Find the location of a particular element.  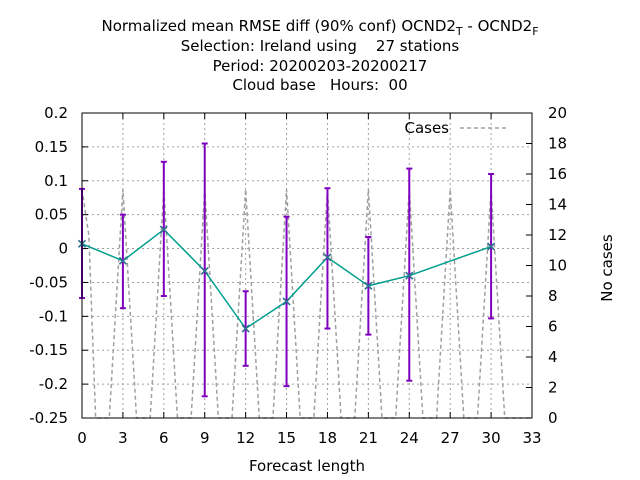

y-tick-label: 0 is located at coordinates (63, 249).